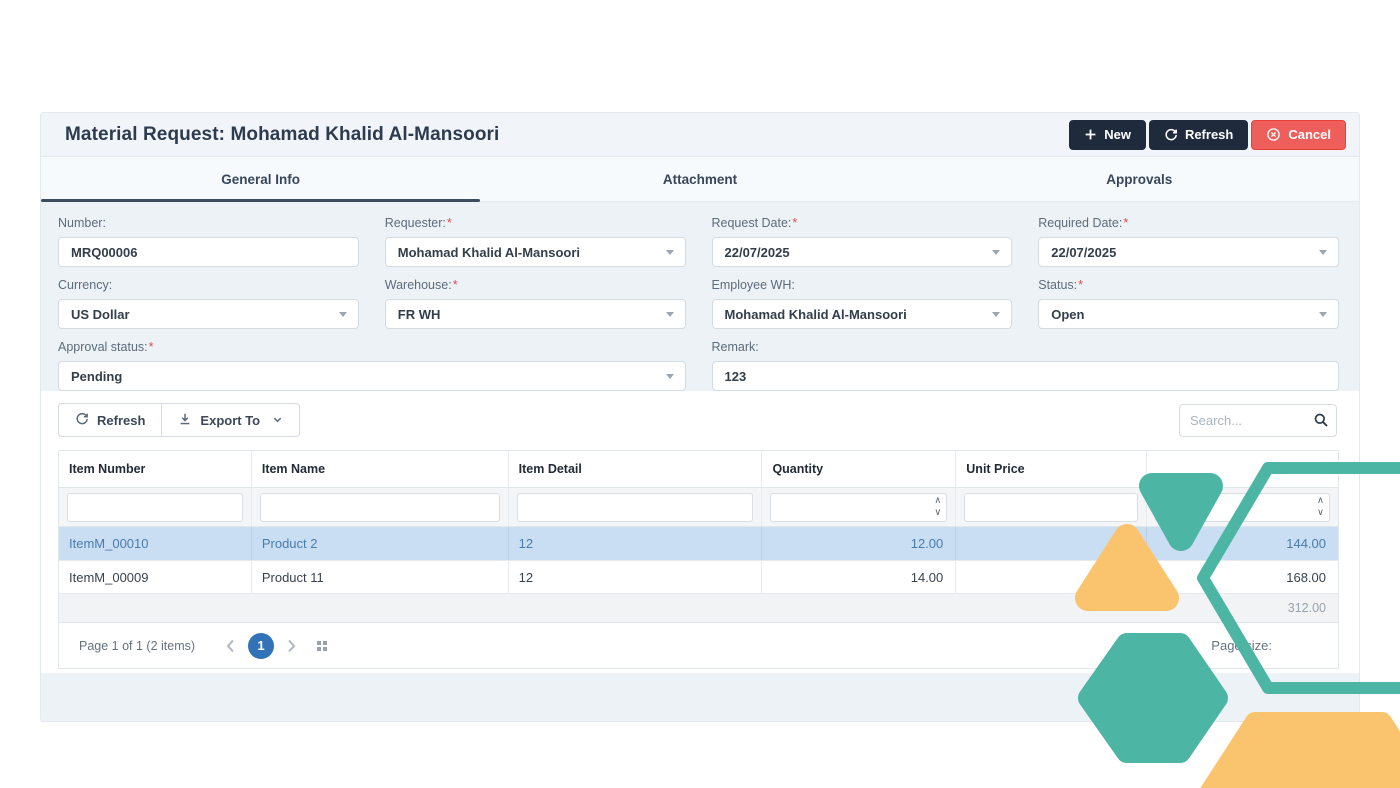  What do you see at coordinates (1300, 750) in the screenshot?
I see `yellow-hexagon-shape` at bounding box center [1300, 750].